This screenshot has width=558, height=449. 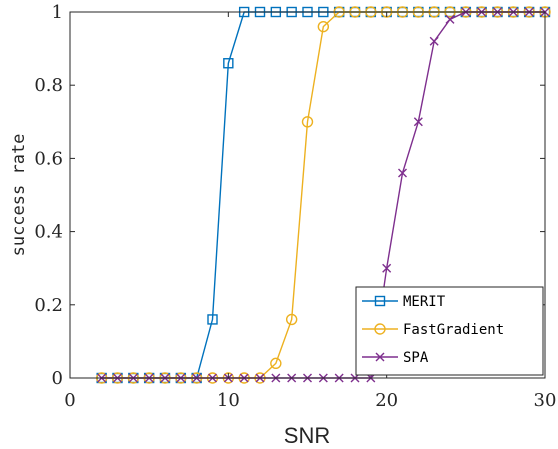 I want to click on legend-item-spa: SPA, so click(x=395, y=358).